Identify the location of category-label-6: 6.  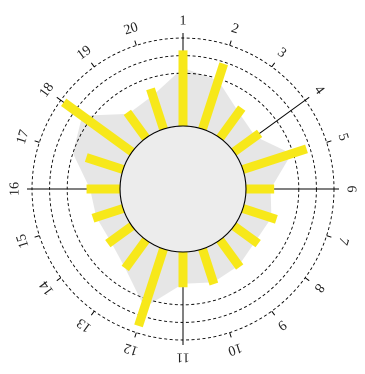
(351, 189).